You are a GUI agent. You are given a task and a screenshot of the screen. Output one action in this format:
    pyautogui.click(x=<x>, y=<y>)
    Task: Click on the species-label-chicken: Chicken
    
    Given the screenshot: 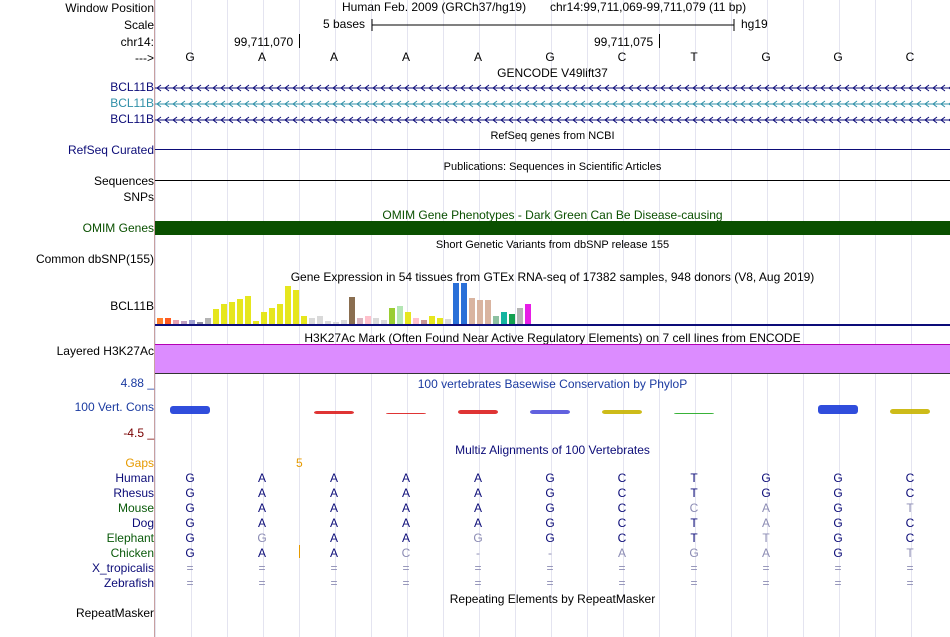 What is the action you would take?
    pyautogui.click(x=132, y=553)
    